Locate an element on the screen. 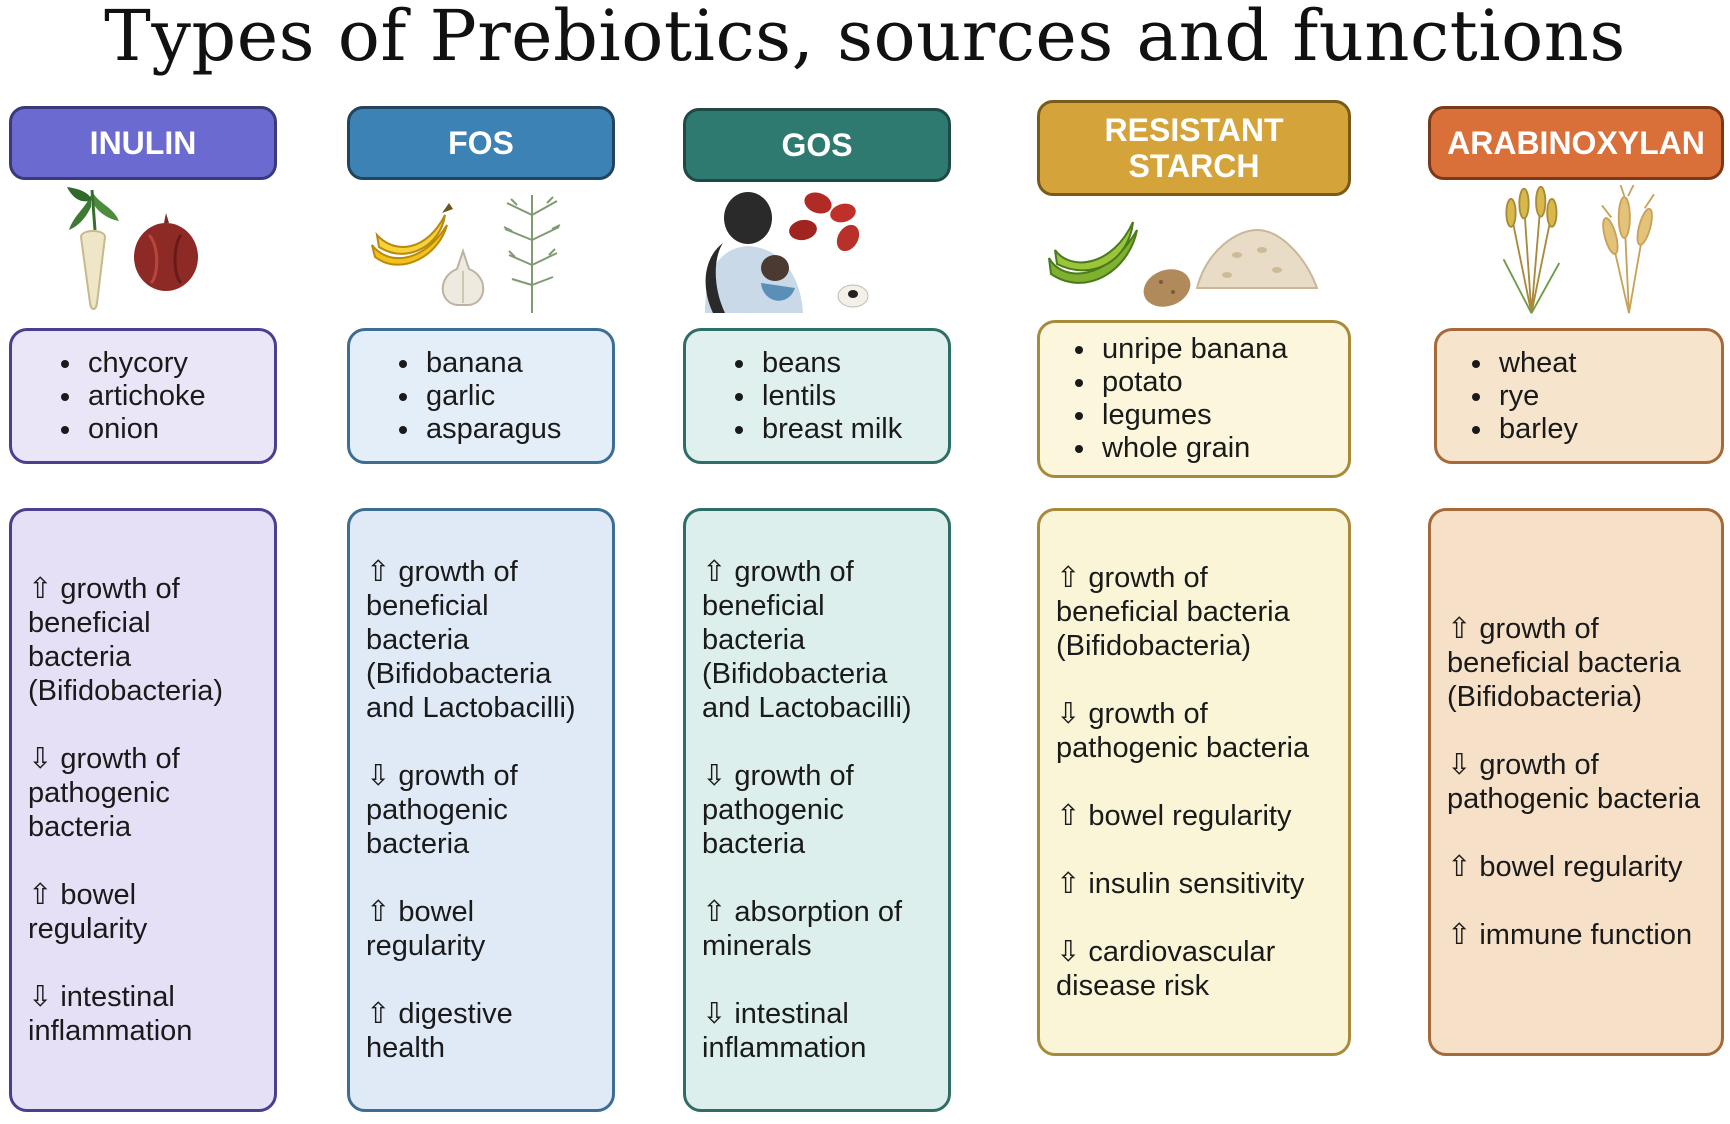 The width and height of the screenshot is (1730, 1124). header-inulin: INULIN is located at coordinates (143, 143).